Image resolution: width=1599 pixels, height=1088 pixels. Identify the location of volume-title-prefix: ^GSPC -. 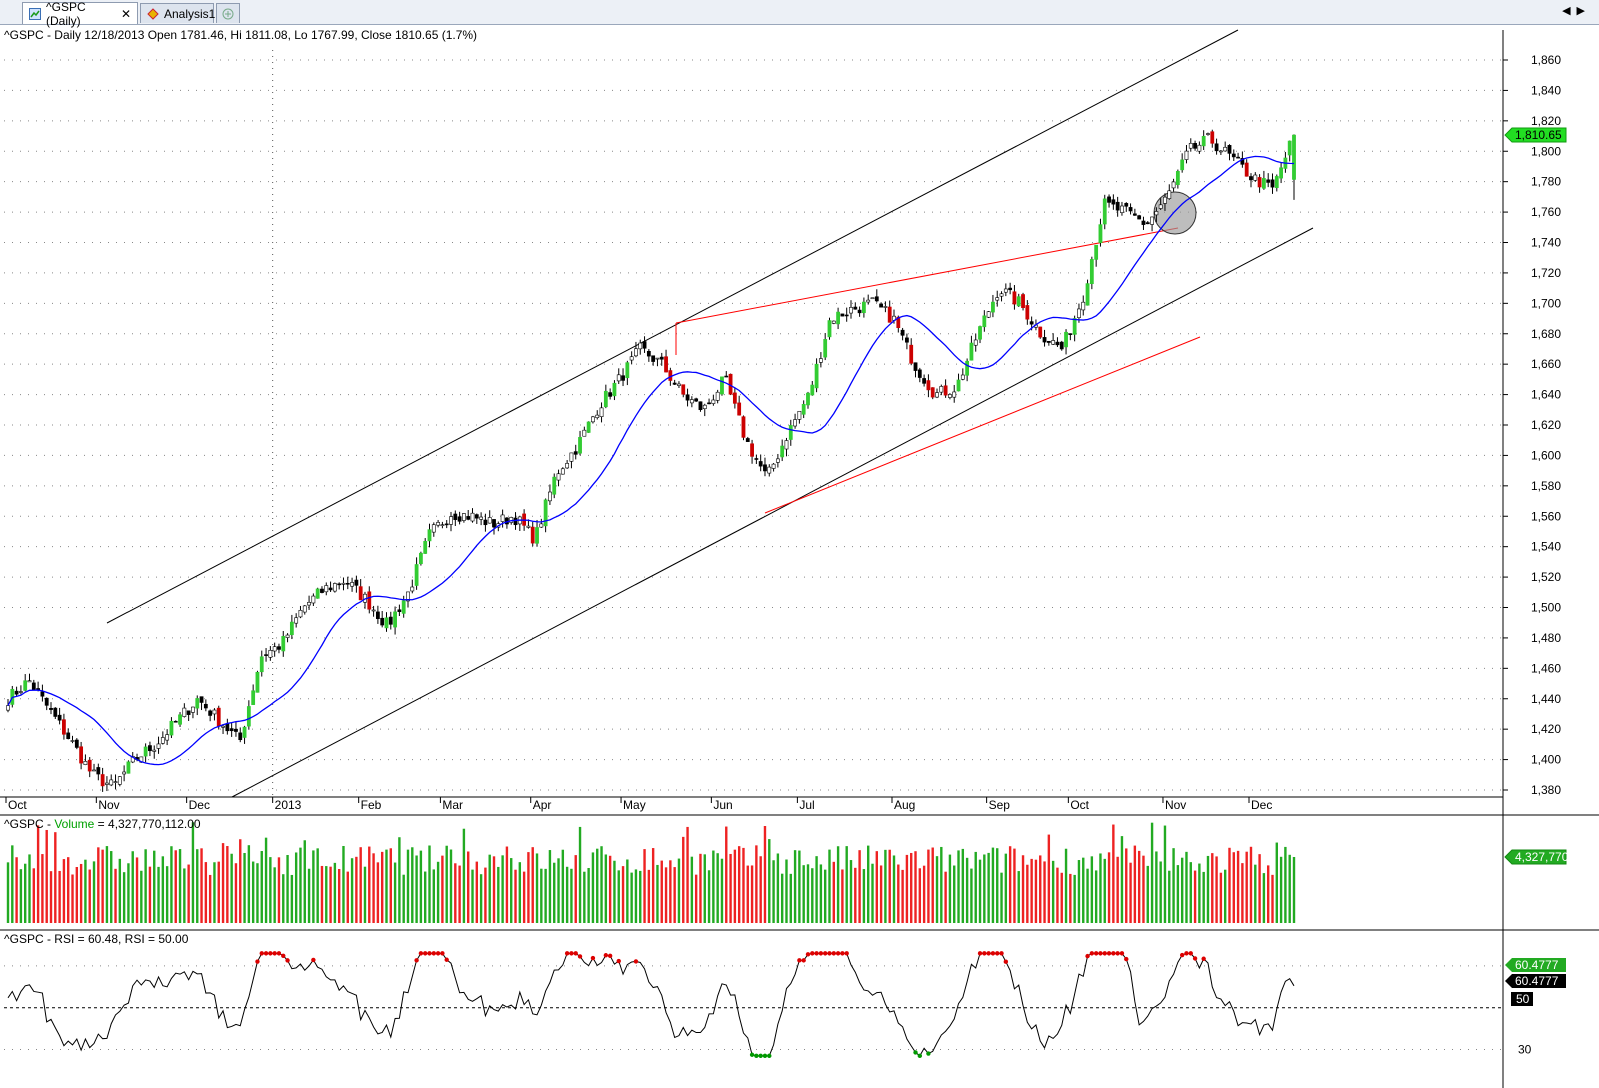
(29, 824).